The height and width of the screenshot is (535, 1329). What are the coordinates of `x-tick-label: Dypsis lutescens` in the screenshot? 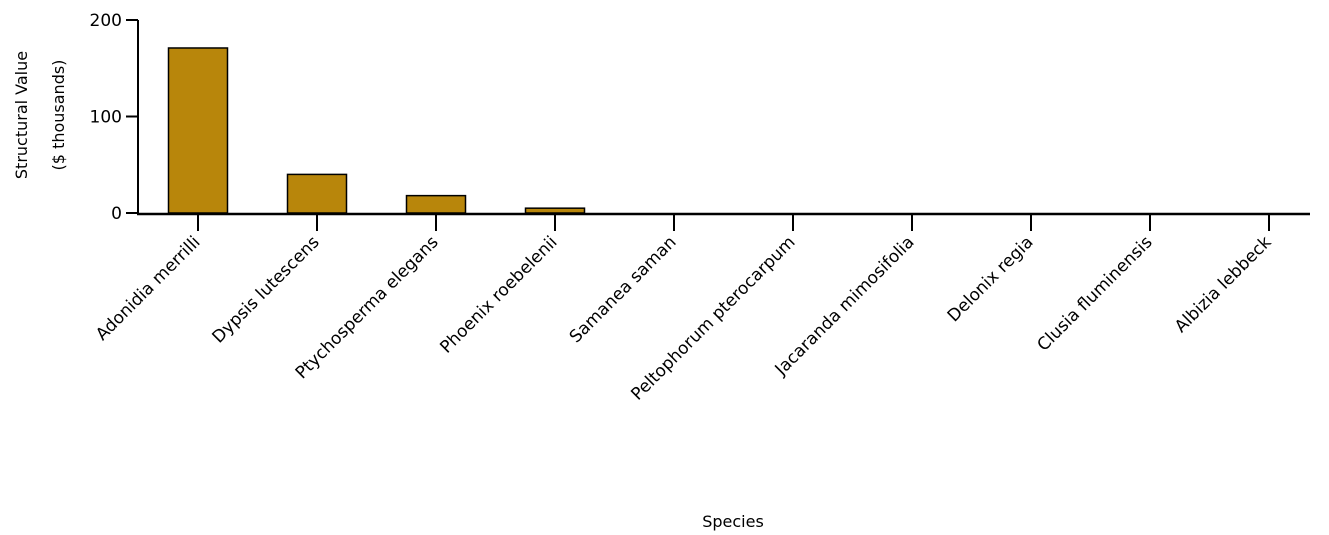 It's located at (265, 289).